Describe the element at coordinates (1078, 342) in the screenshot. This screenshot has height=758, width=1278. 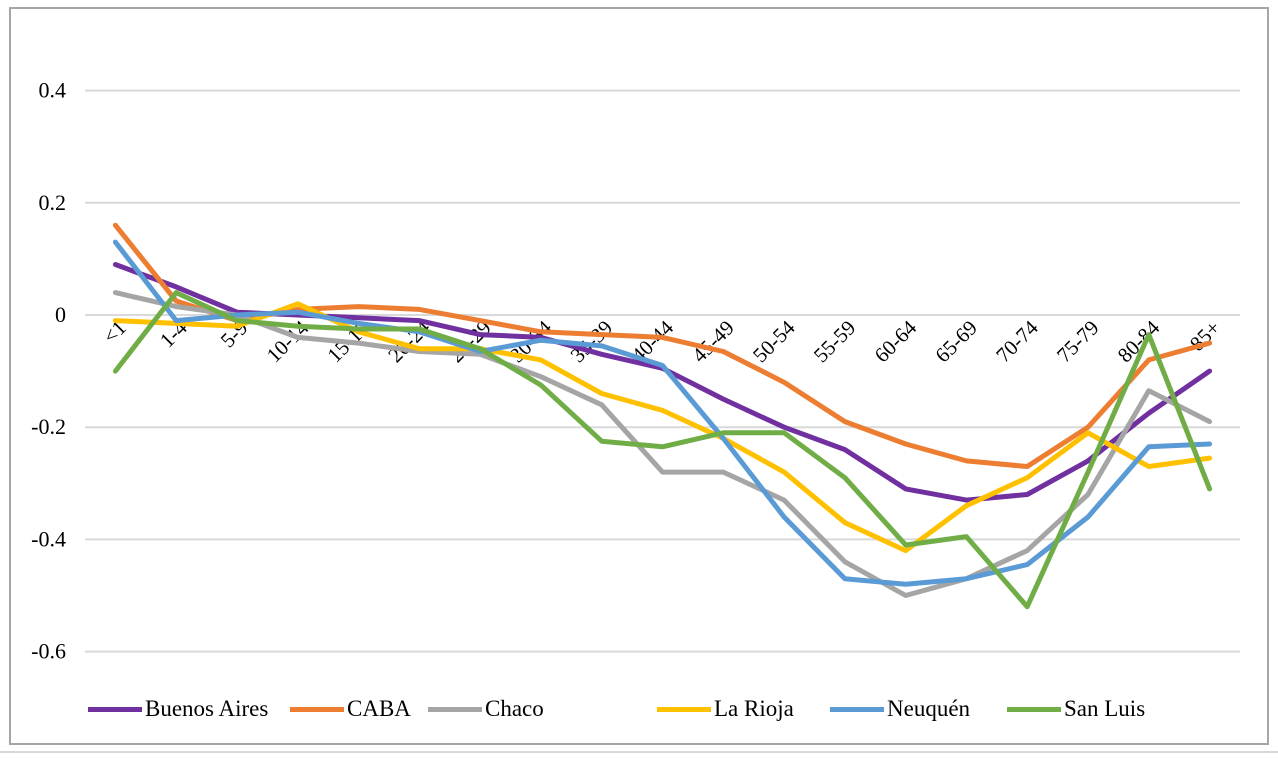
I see `x-tick-label: 75-79` at that location.